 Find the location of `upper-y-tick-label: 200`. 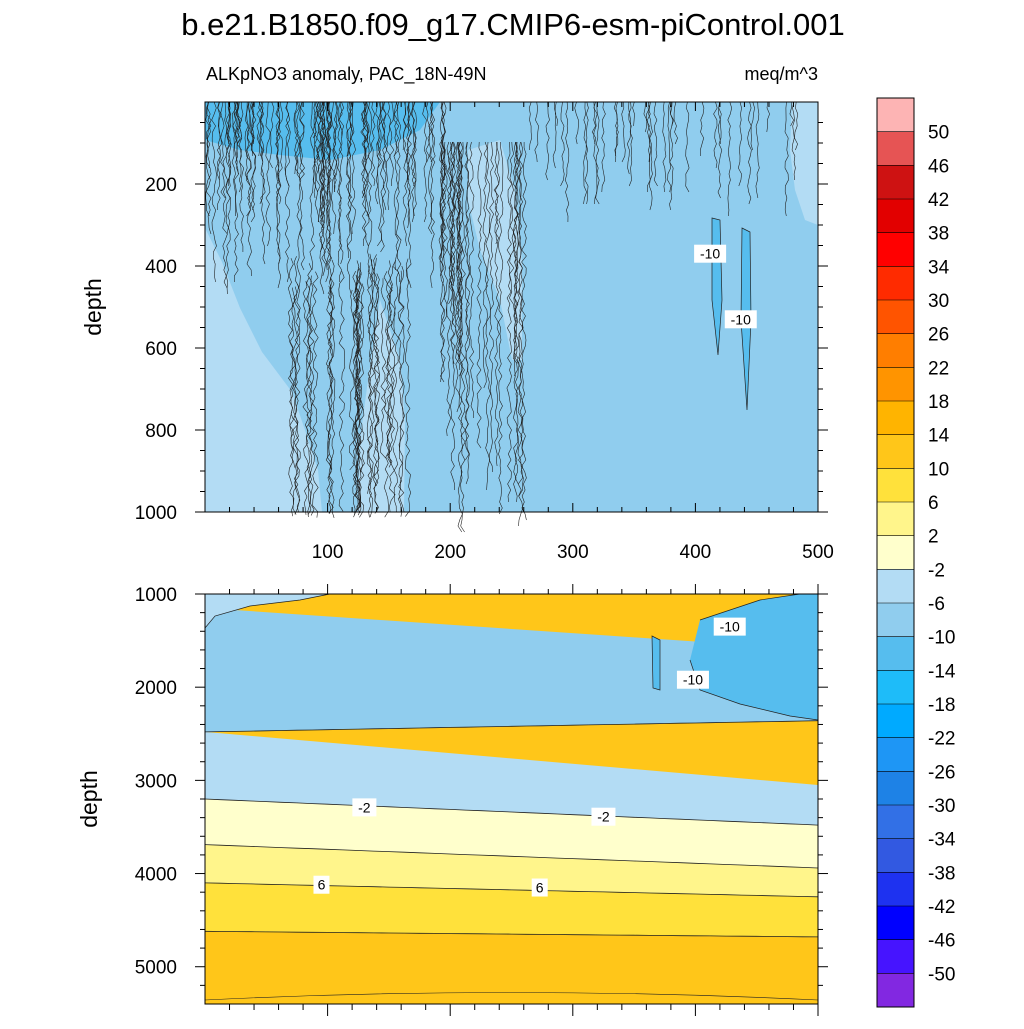

upper-y-tick-label: 200 is located at coordinates (161, 185).